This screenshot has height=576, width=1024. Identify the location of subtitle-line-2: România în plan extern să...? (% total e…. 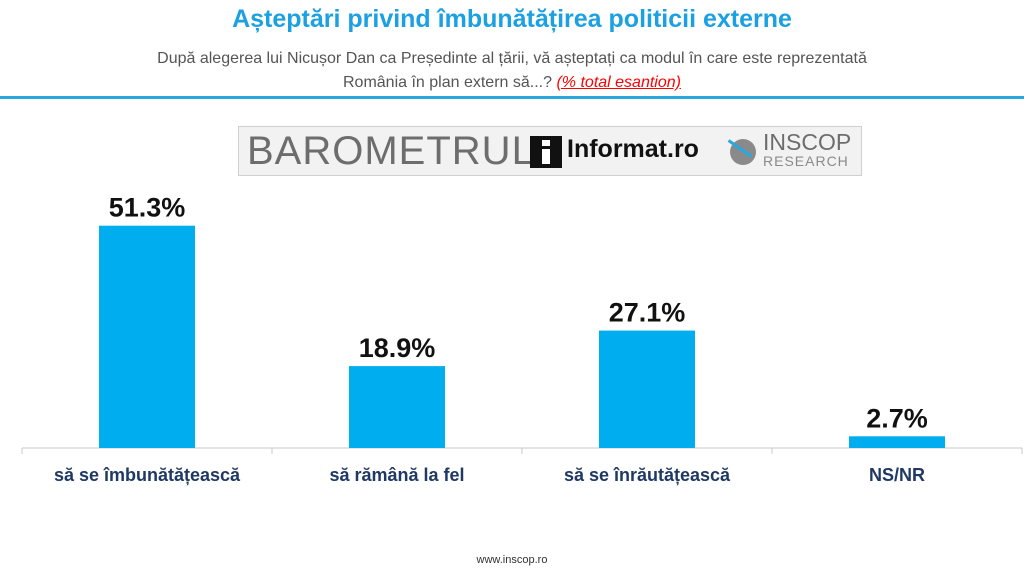
(512, 83).